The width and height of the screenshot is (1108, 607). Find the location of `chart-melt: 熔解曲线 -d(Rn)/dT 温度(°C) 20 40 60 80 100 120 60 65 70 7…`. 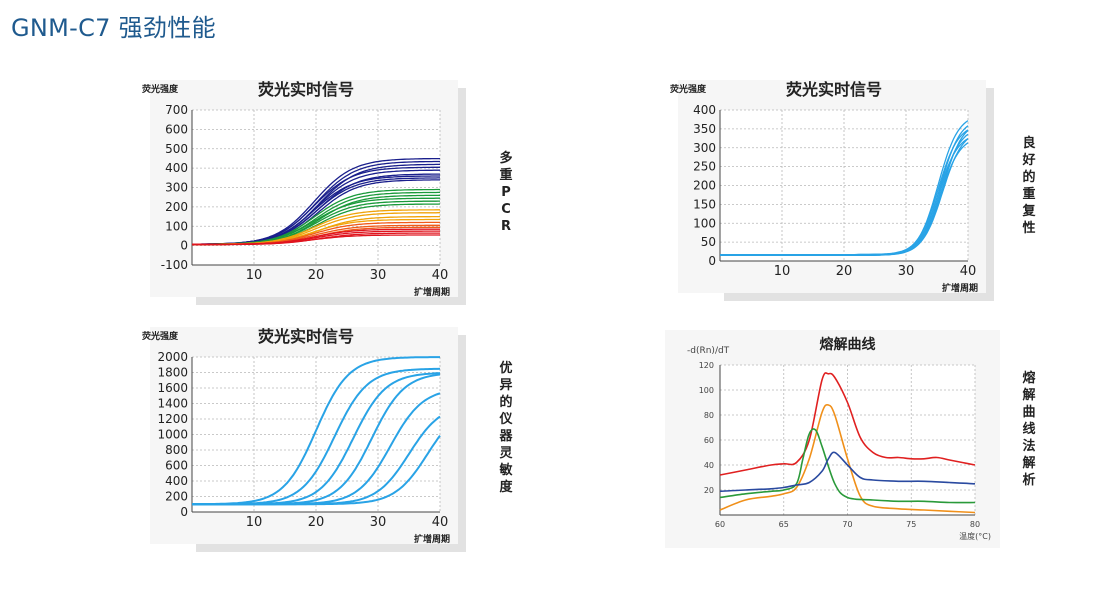

chart-melt: 熔解曲线 -d(Rn)/dT 温度(°C) 20 40 60 80 100 120 60 65 70 7… is located at coordinates (832, 439).